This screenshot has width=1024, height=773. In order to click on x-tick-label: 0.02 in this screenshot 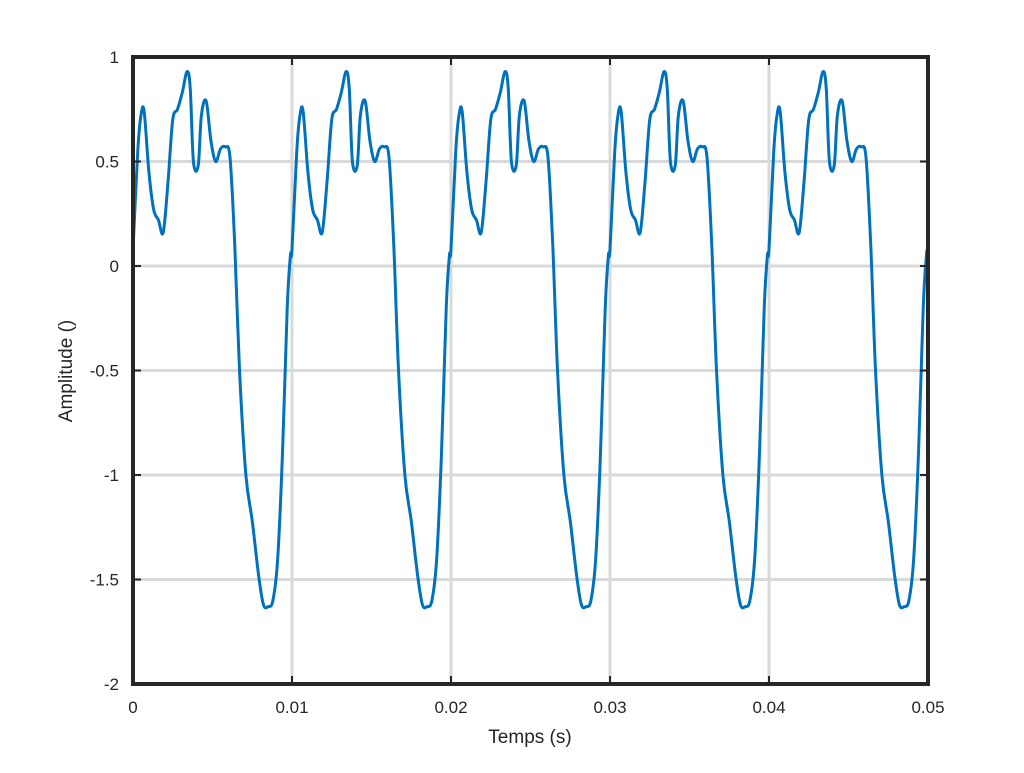, I will do `click(450, 707)`.